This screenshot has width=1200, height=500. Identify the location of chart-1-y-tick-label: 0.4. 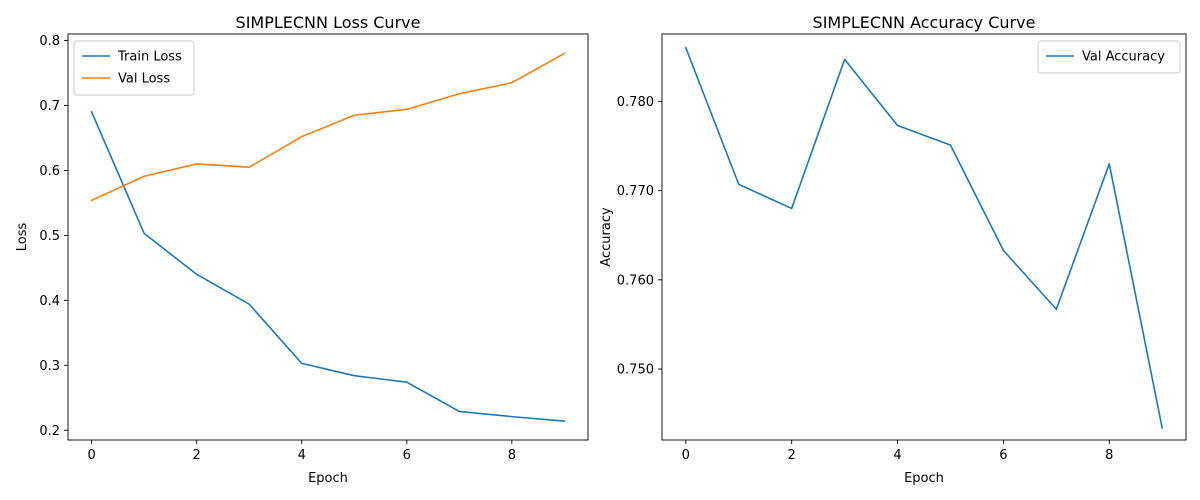
(49, 301).